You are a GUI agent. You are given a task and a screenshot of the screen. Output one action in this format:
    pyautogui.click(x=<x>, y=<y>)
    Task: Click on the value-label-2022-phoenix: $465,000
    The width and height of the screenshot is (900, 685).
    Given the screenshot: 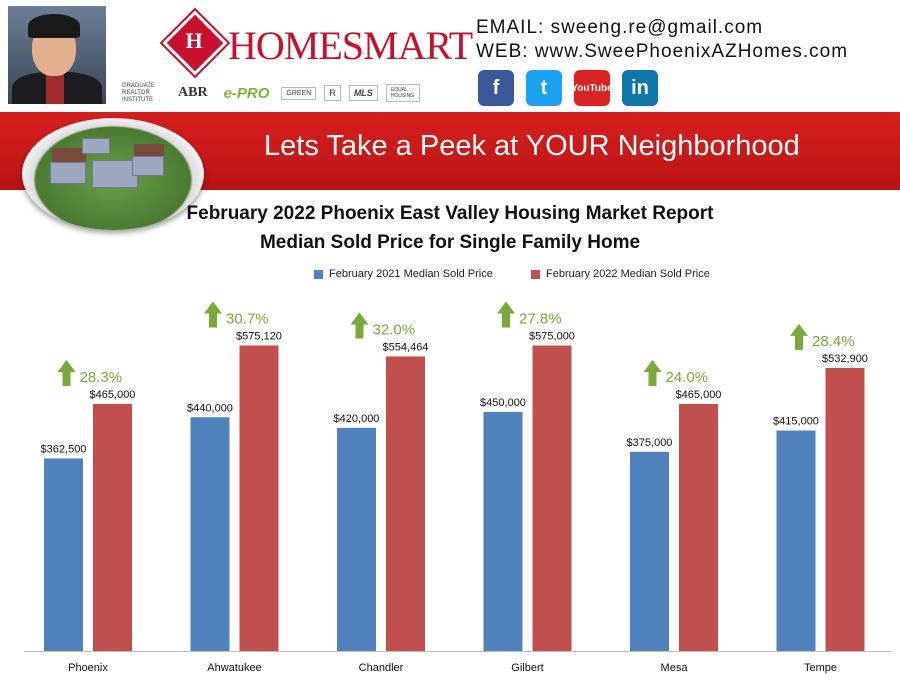 What is the action you would take?
    pyautogui.click(x=113, y=395)
    